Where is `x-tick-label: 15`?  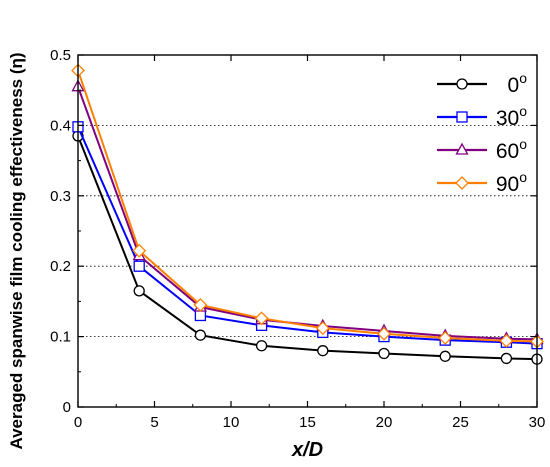 x-tick-label: 15 is located at coordinates (307, 422).